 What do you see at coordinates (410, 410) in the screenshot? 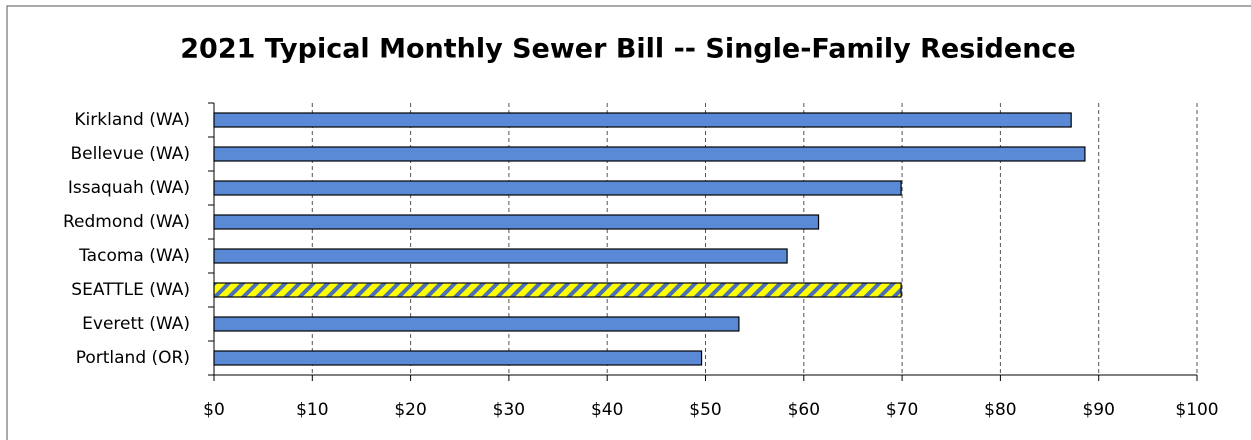
I see `x-tick-label: $20` at bounding box center [410, 410].